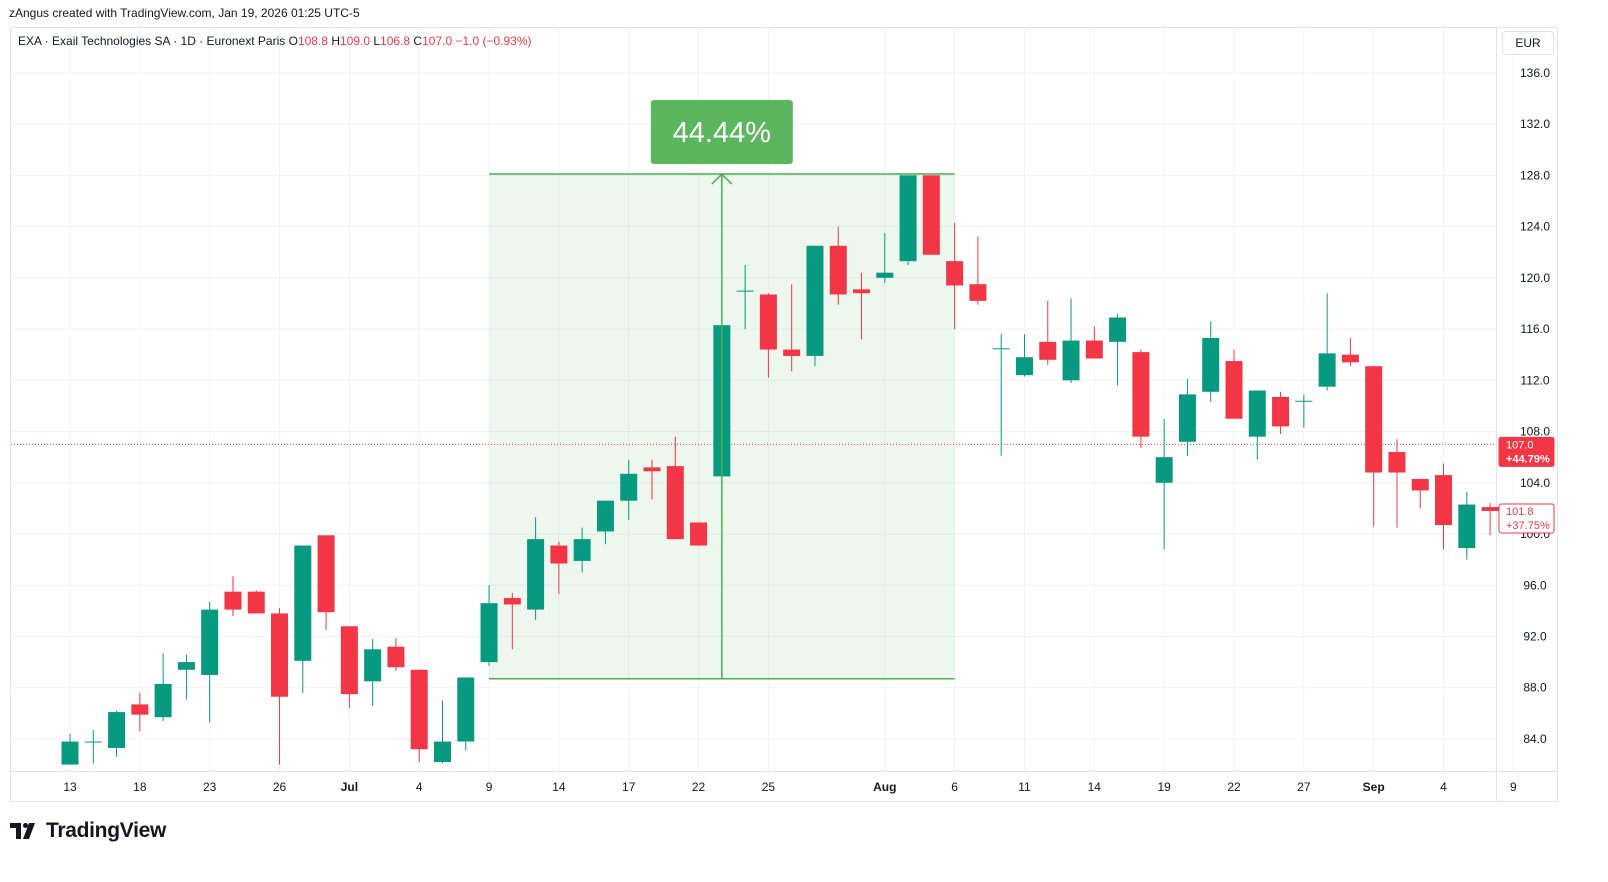 The image size is (1608, 882). I want to click on high-value: 109.0, so click(355, 41).